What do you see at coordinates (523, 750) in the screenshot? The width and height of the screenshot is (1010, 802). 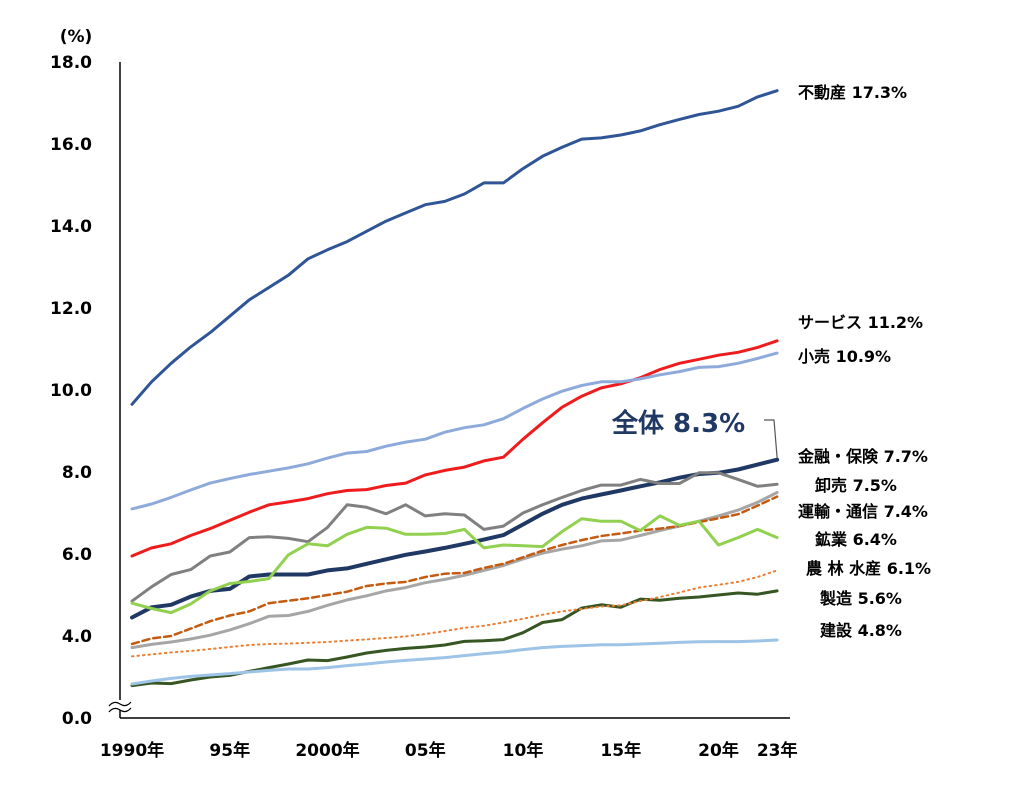 I see `x-tick-label: 10年` at bounding box center [523, 750].